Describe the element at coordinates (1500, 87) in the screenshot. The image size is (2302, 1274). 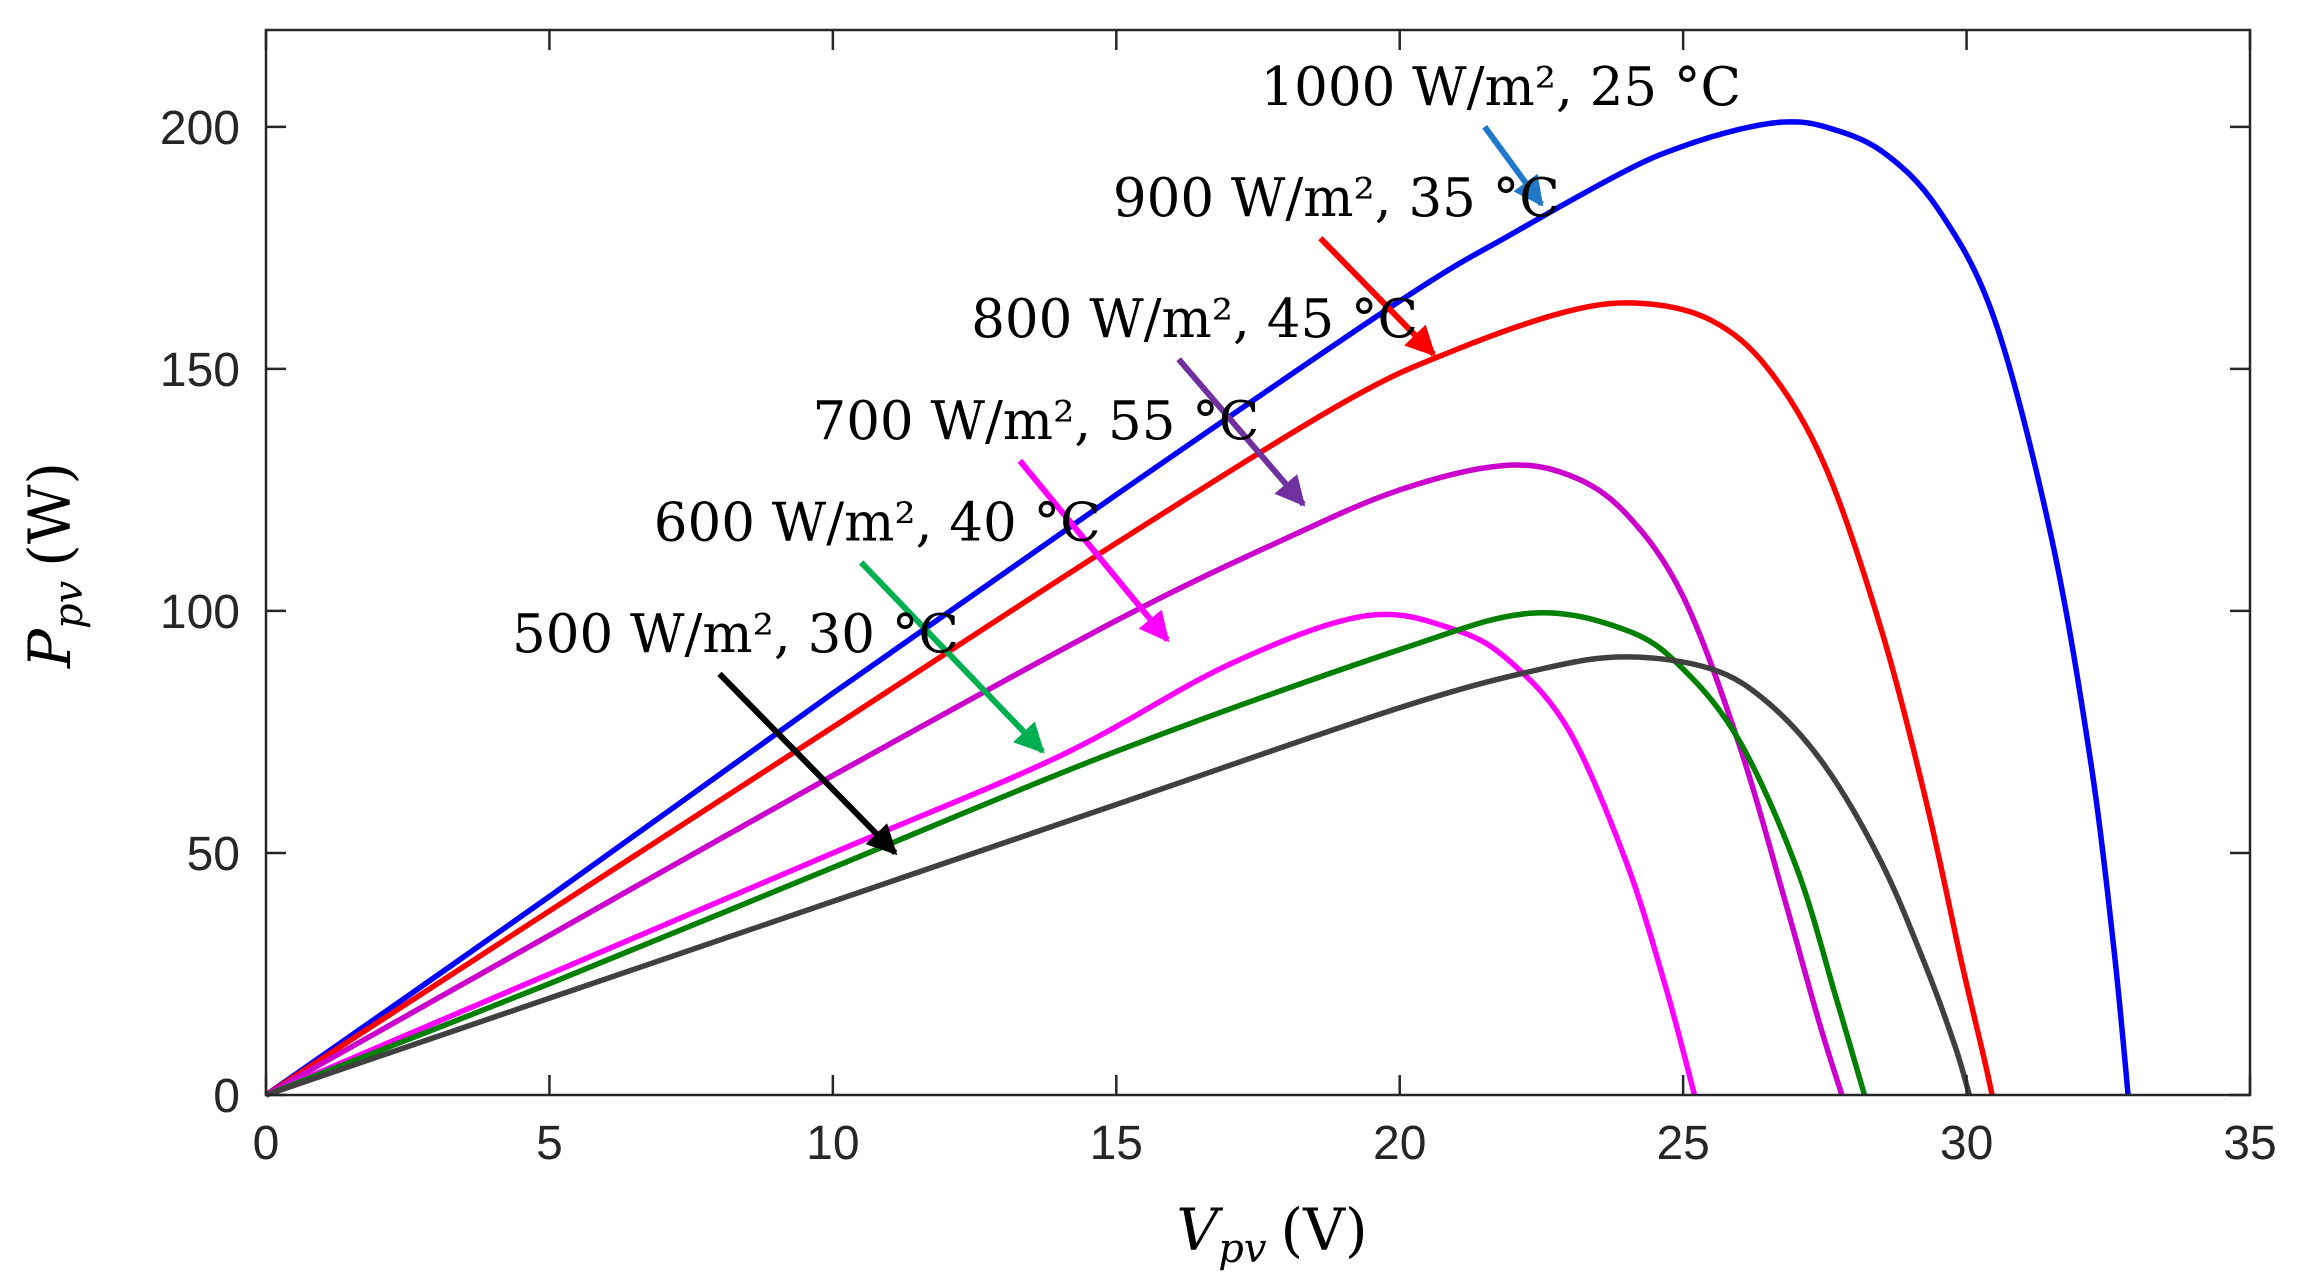
I see `annotation-label-0: 1000 W/m², 25 °C` at that location.